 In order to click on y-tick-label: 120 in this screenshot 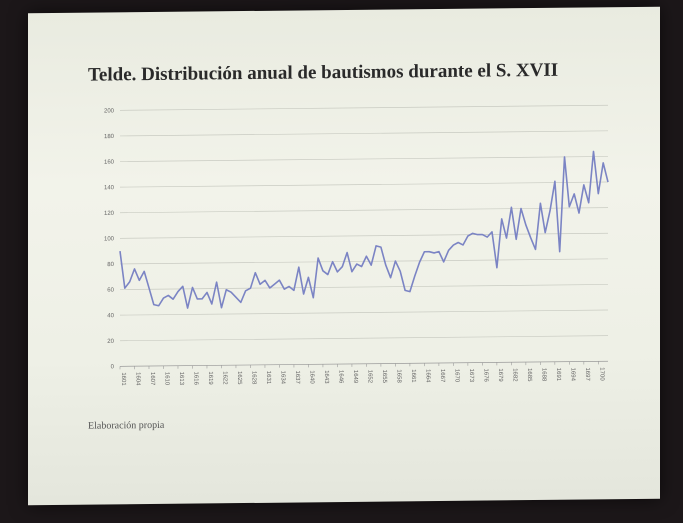, I will do `click(109, 214)`.